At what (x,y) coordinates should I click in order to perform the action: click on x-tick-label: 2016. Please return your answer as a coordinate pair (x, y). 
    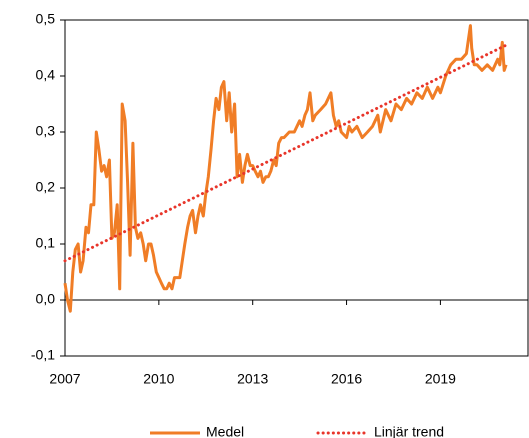
    Looking at the image, I should click on (346, 379).